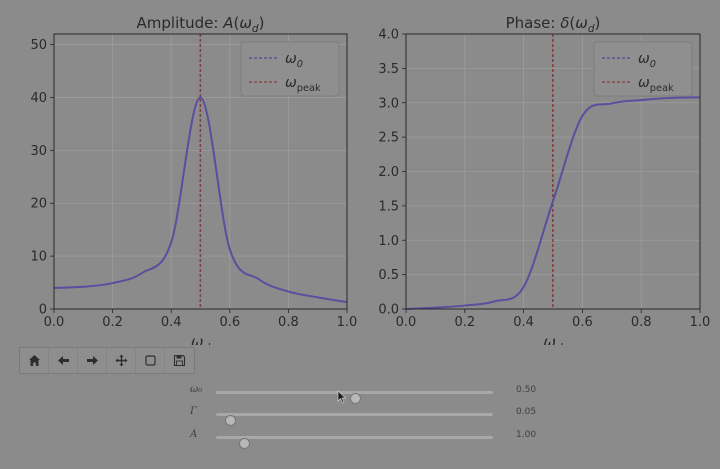 This screenshot has height=469, width=720. Describe the element at coordinates (388, 103) in the screenshot. I see `y-tick-label: 3.0` at that location.